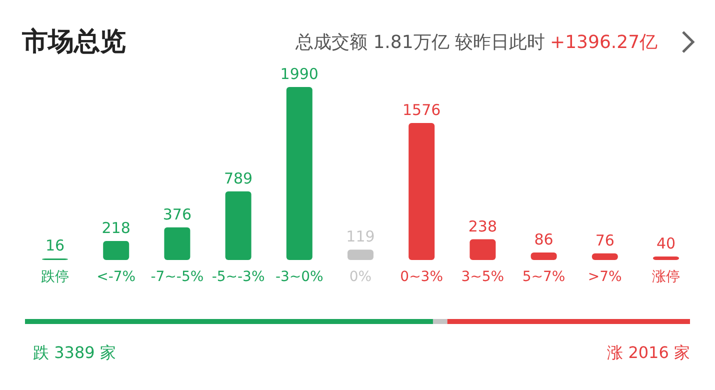 The width and height of the screenshot is (715, 390). What do you see at coordinates (55, 245) in the screenshot?
I see `data-label: 16` at bounding box center [55, 245].